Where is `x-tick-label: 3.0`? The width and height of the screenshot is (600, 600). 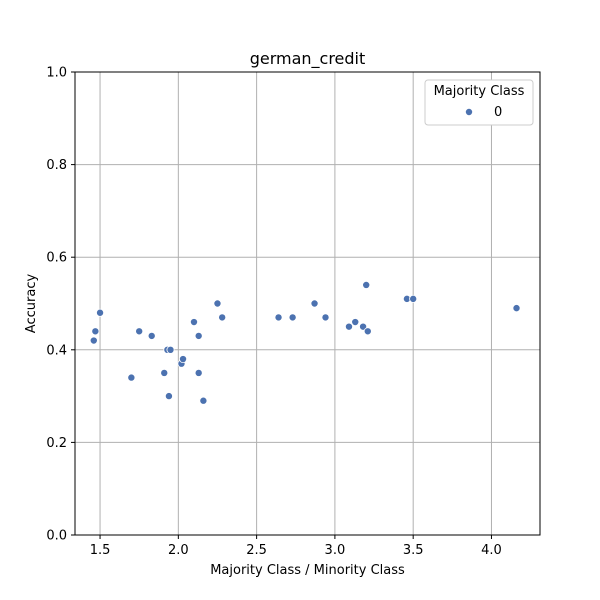
x-tick-label: 3.0 is located at coordinates (335, 550).